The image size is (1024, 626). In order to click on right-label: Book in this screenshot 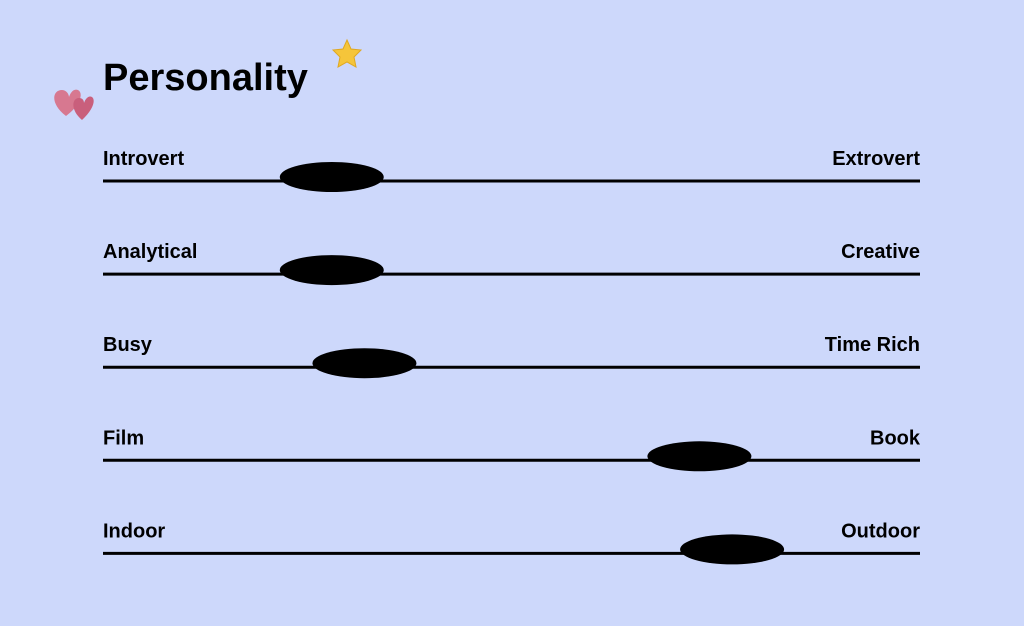, I will do `click(895, 438)`.